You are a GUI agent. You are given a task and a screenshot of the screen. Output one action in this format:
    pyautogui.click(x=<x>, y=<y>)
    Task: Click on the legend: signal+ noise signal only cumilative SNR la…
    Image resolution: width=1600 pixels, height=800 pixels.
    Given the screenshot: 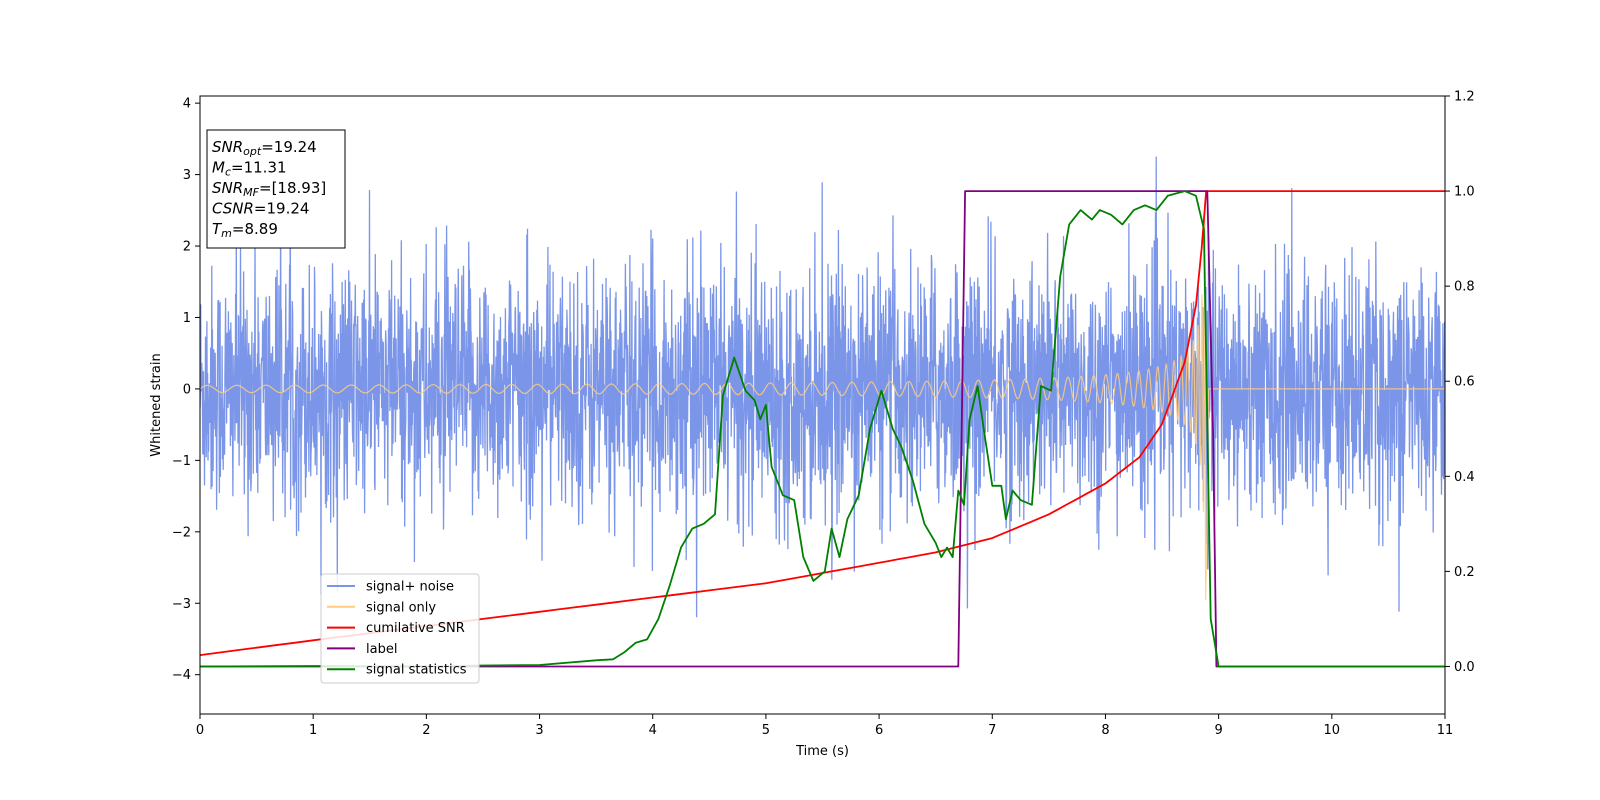 What is the action you would take?
    pyautogui.click(x=400, y=628)
    